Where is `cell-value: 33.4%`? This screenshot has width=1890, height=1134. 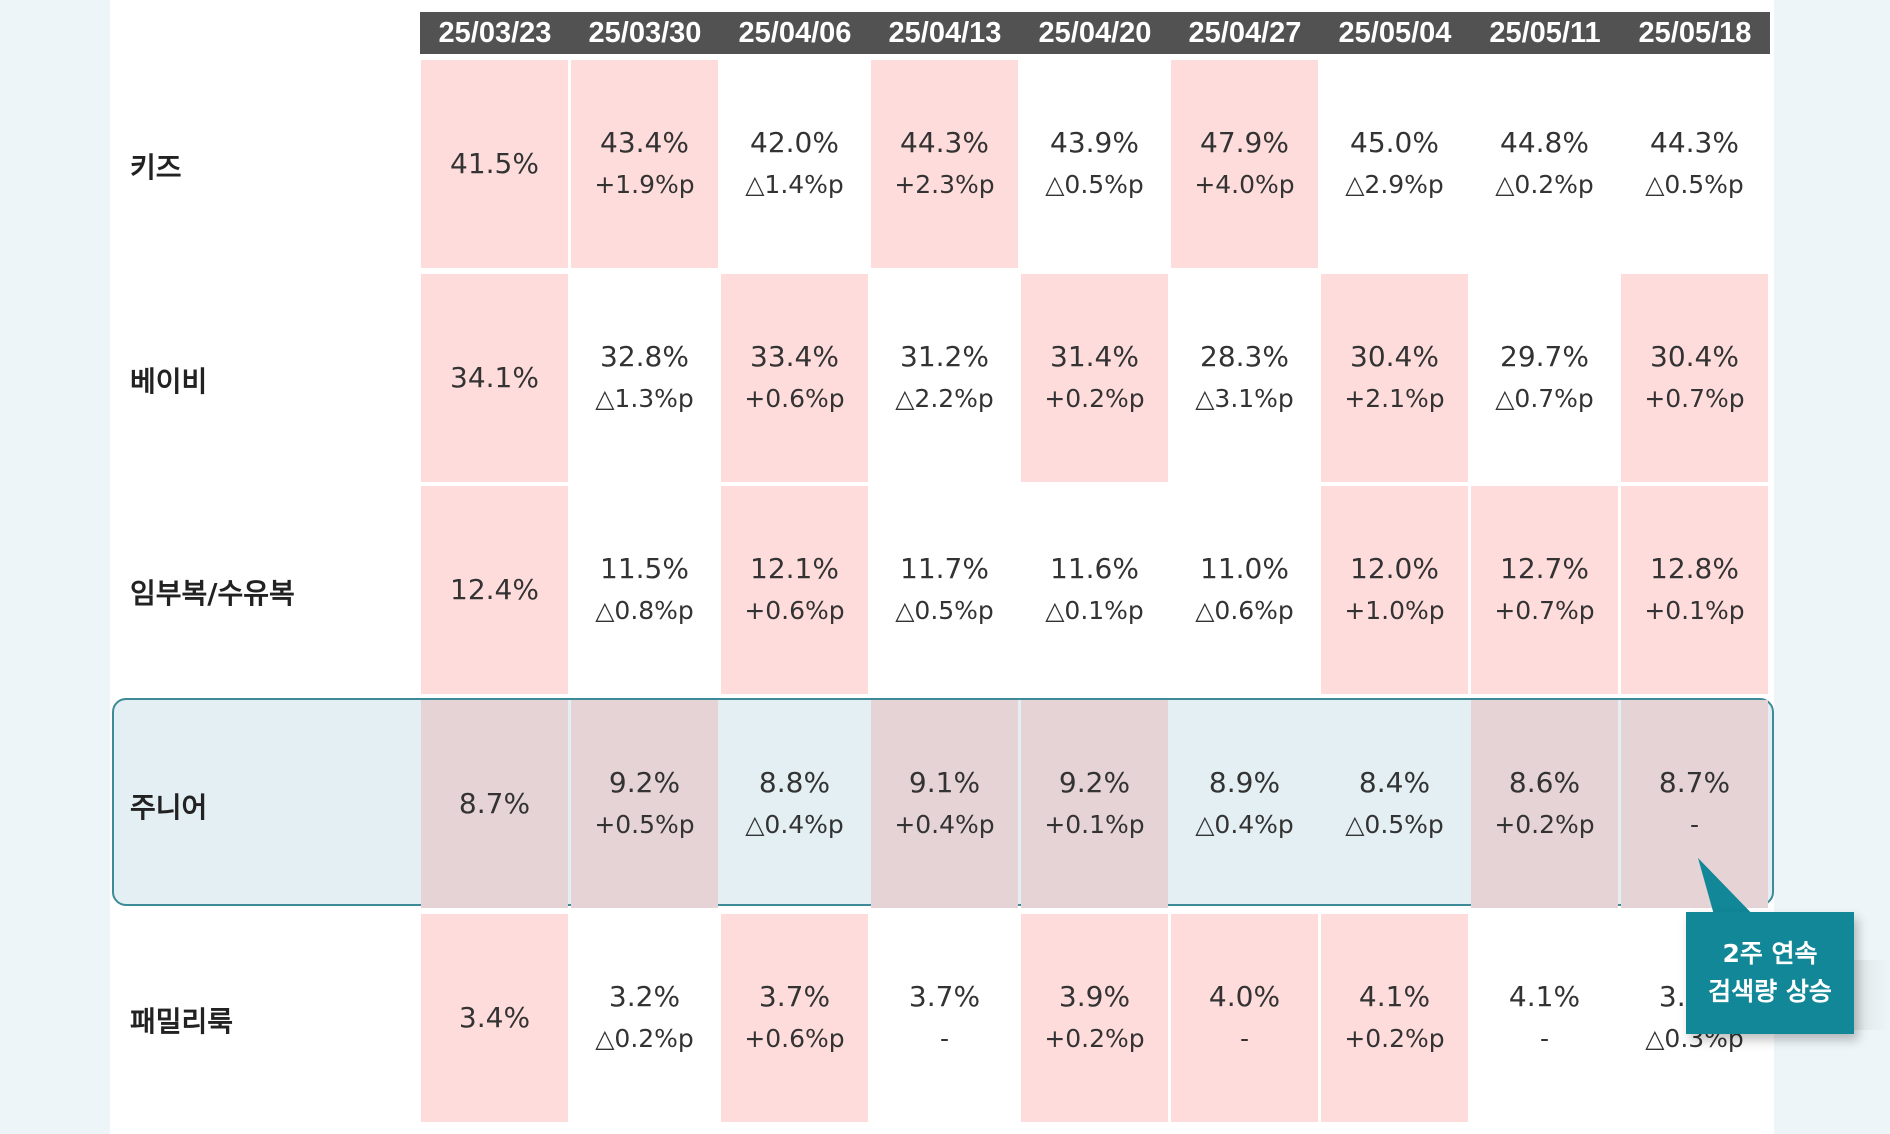
cell-value: 33.4% is located at coordinates (794, 356).